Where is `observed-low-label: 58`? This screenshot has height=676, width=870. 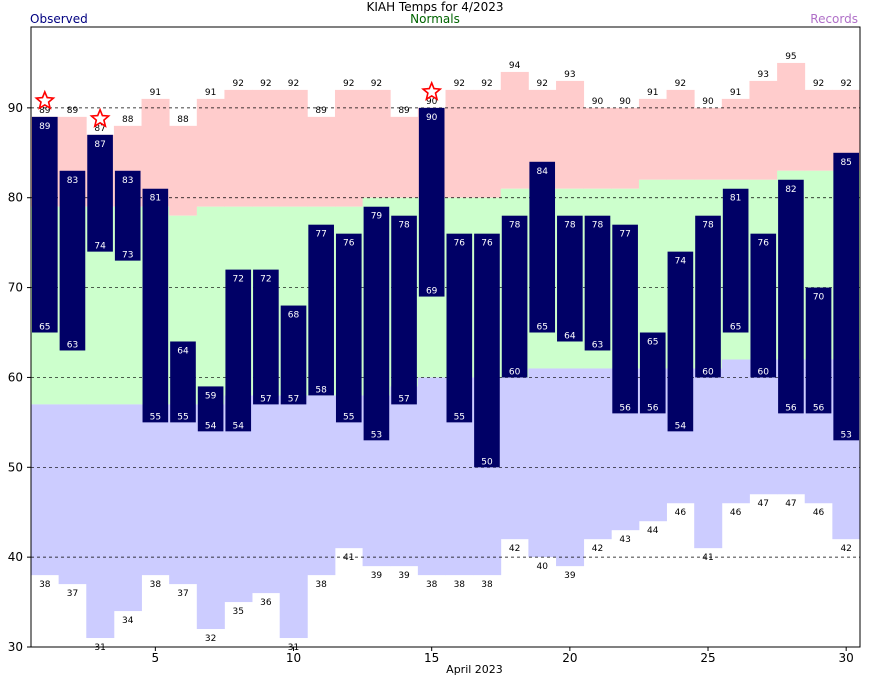 observed-low-label: 58 is located at coordinates (321, 390).